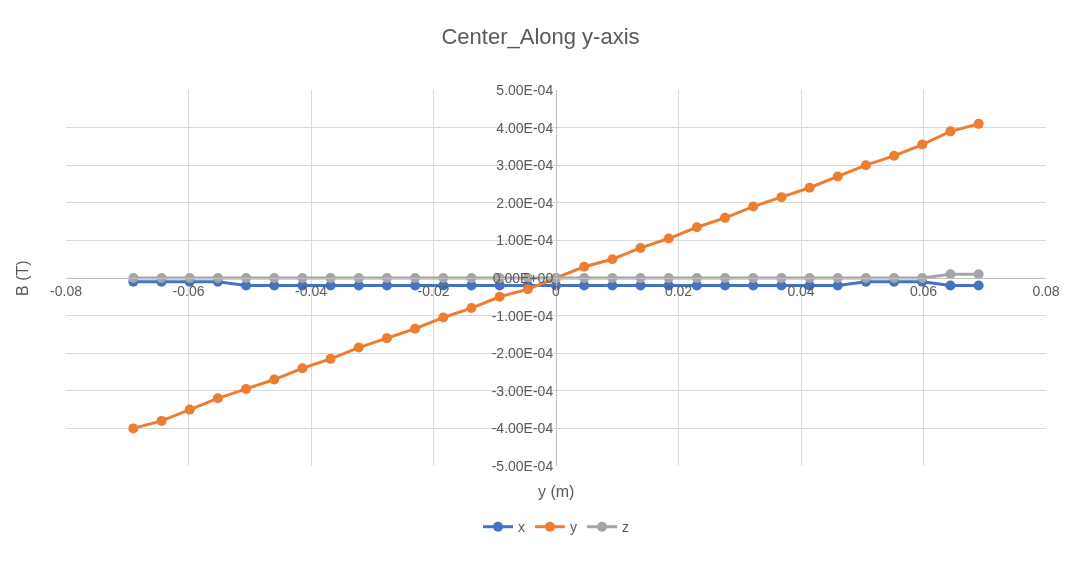 This screenshot has height=576, width=1081. I want to click on x-tick-label: -0.02, so click(433, 290).